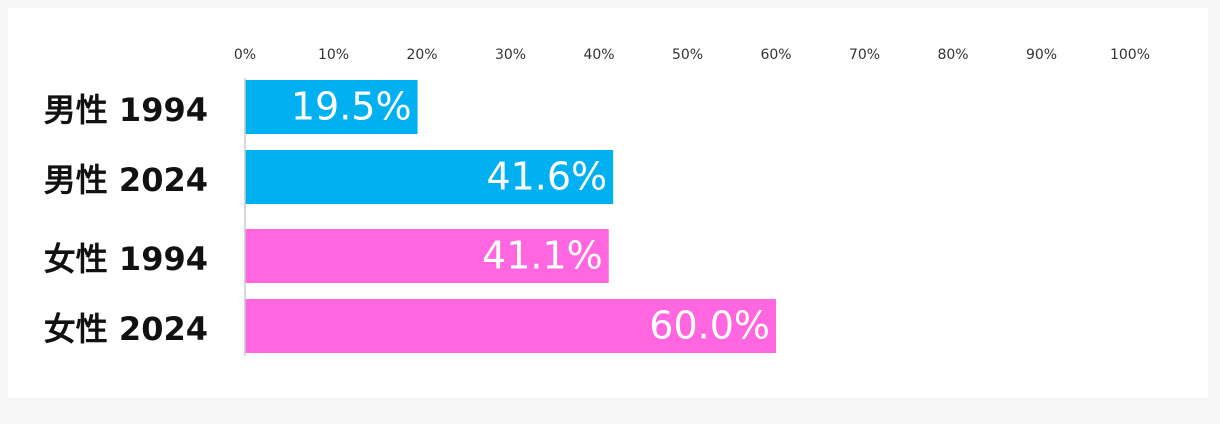  I want to click on x-tick-label: 100%, so click(1130, 55).